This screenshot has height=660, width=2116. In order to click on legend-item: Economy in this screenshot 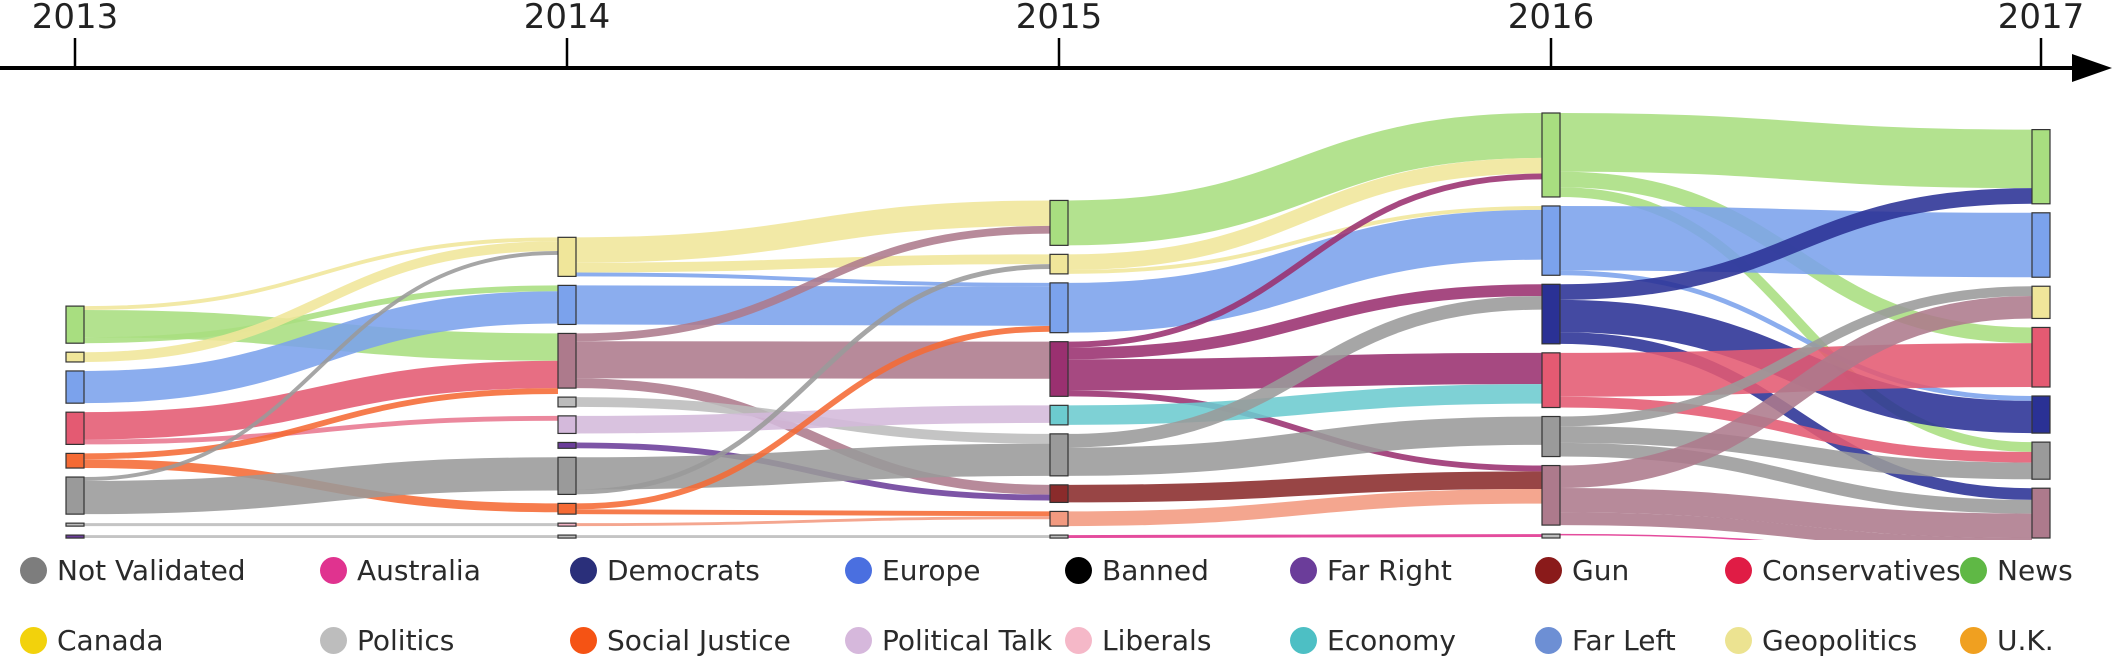, I will do `click(1373, 640)`.